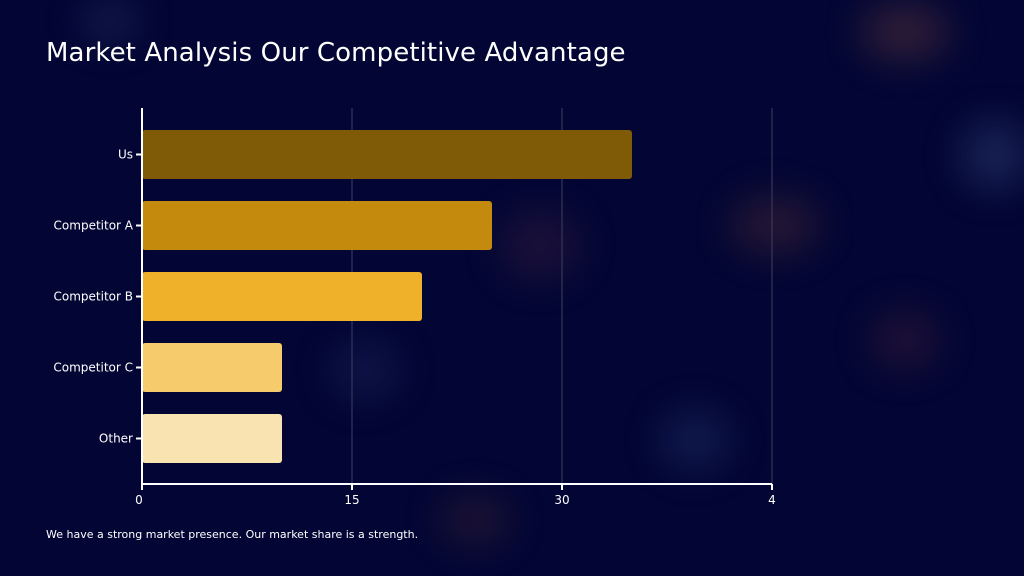 The height and width of the screenshot is (576, 1024). I want to click on x-tick-label: 4, so click(772, 500).